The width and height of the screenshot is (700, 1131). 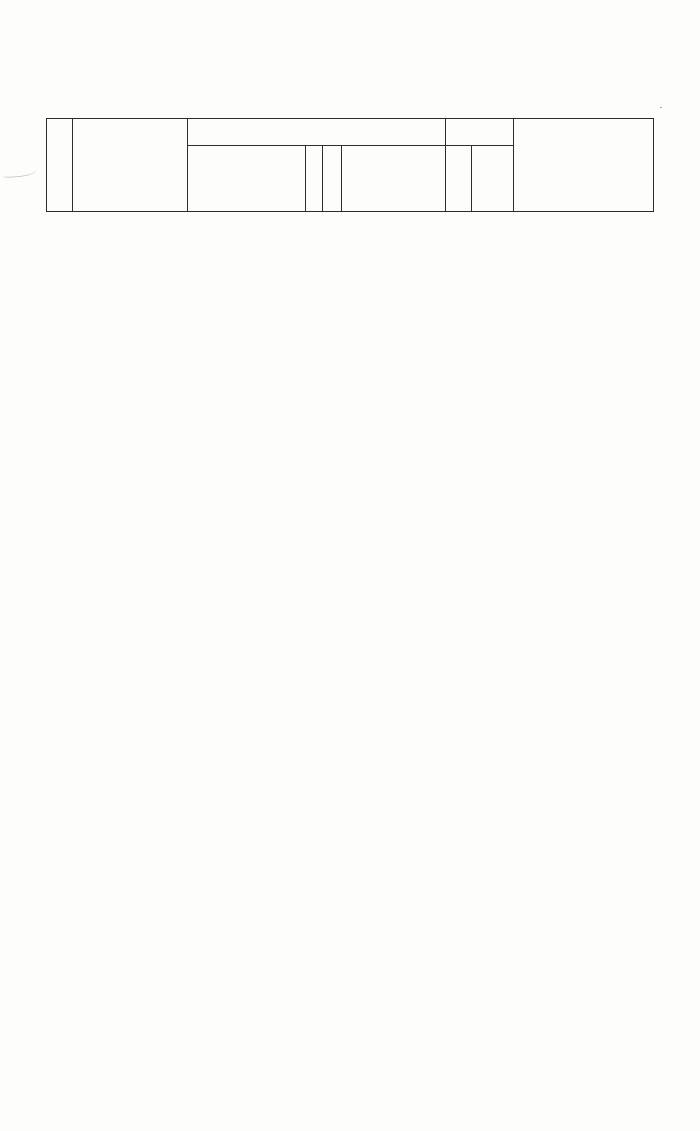 What do you see at coordinates (331, 184) in the screenshot?
I see `header-grade` at bounding box center [331, 184].